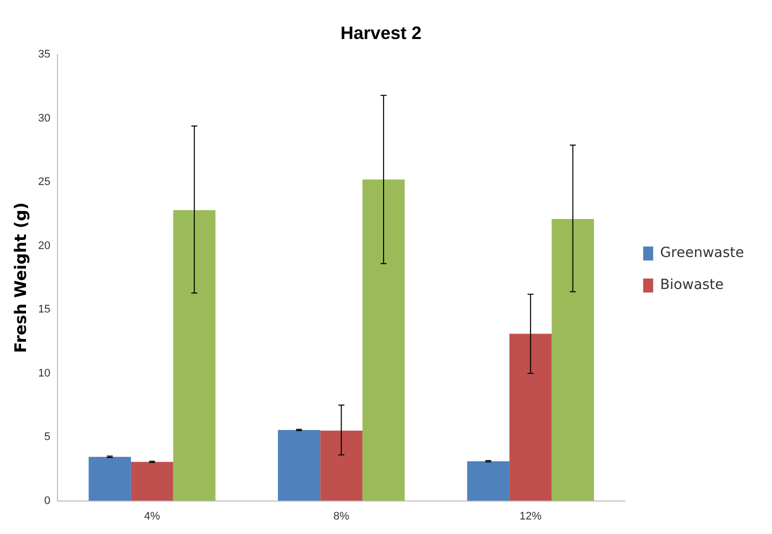  I want to click on chart-title: Harvest 2, so click(381, 32).